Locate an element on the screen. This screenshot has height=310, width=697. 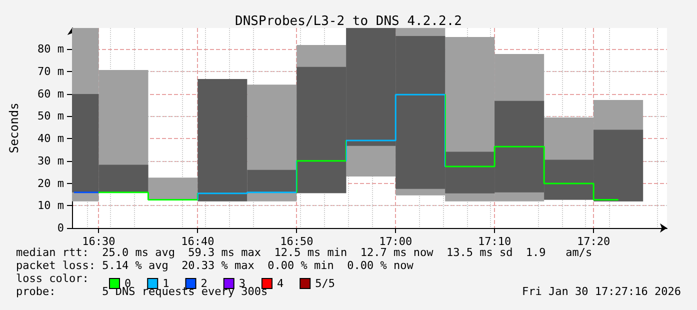
chart-title: DNSProbes/L3-2 to DNS 4.2.2.2 is located at coordinates (348, 21).